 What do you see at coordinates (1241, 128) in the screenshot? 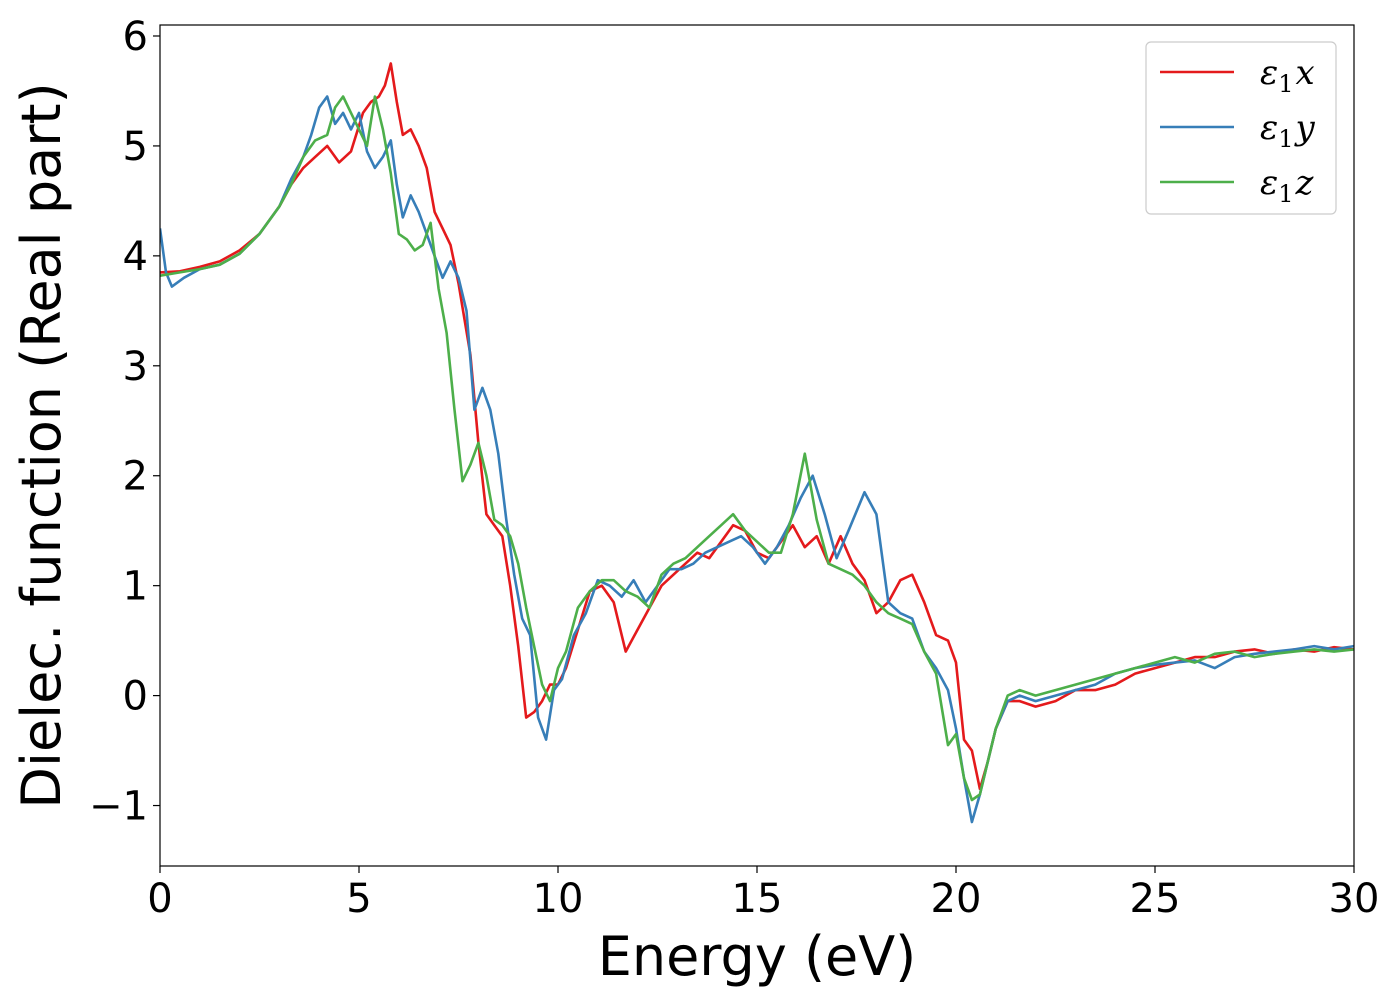
I see `legend-box` at bounding box center [1241, 128].